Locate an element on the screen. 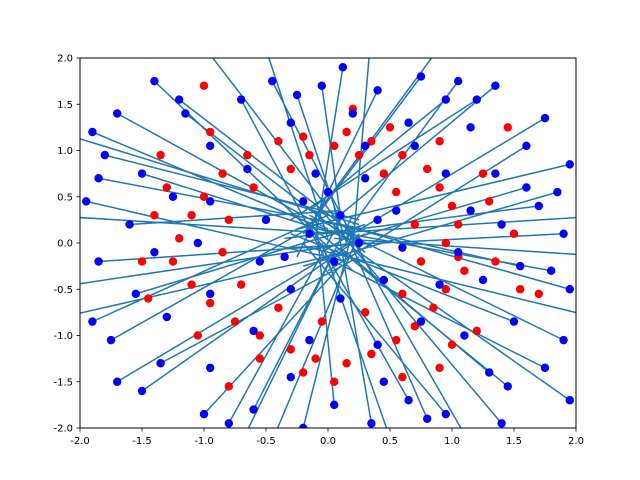 This screenshot has height=480, width=640. x-tick-label: 1.5 is located at coordinates (514, 441).